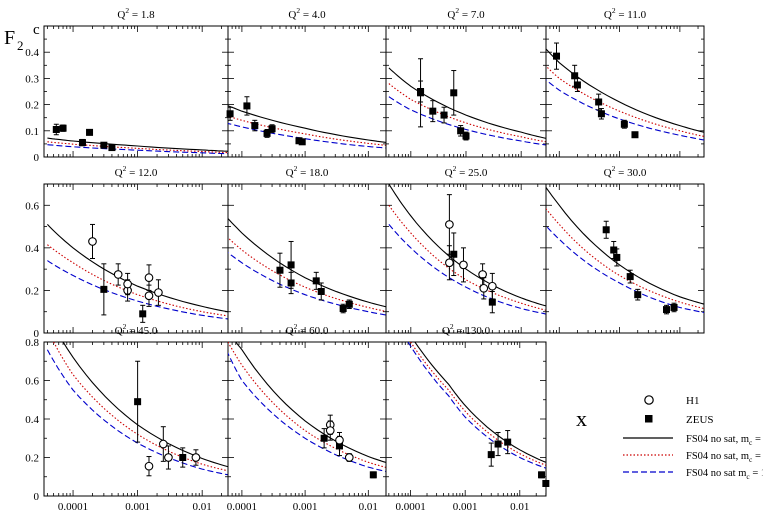 The width and height of the screenshot is (763, 514). Describe the element at coordinates (466, 171) in the screenshot. I see `panel-title: Q2 = 25.0` at that location.